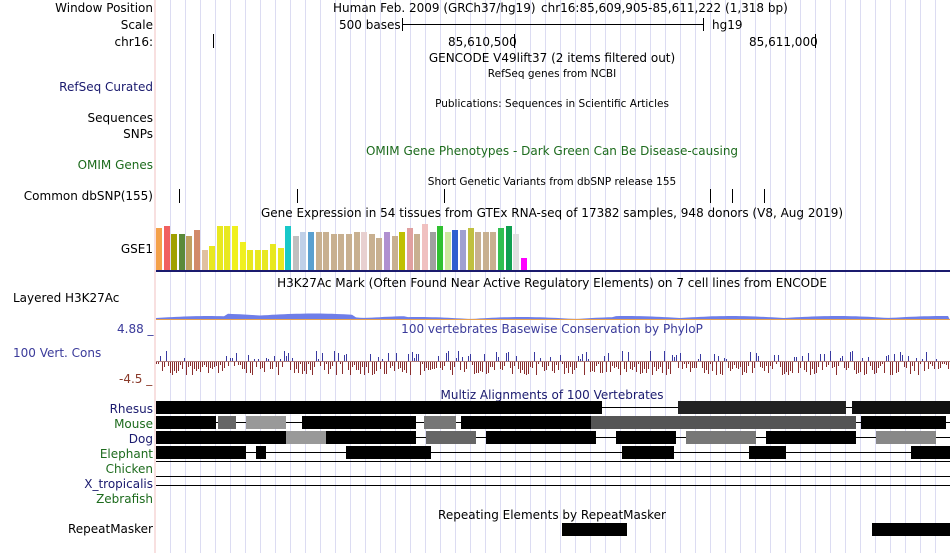  I want to click on species-chicken: Chicken, so click(129, 469).